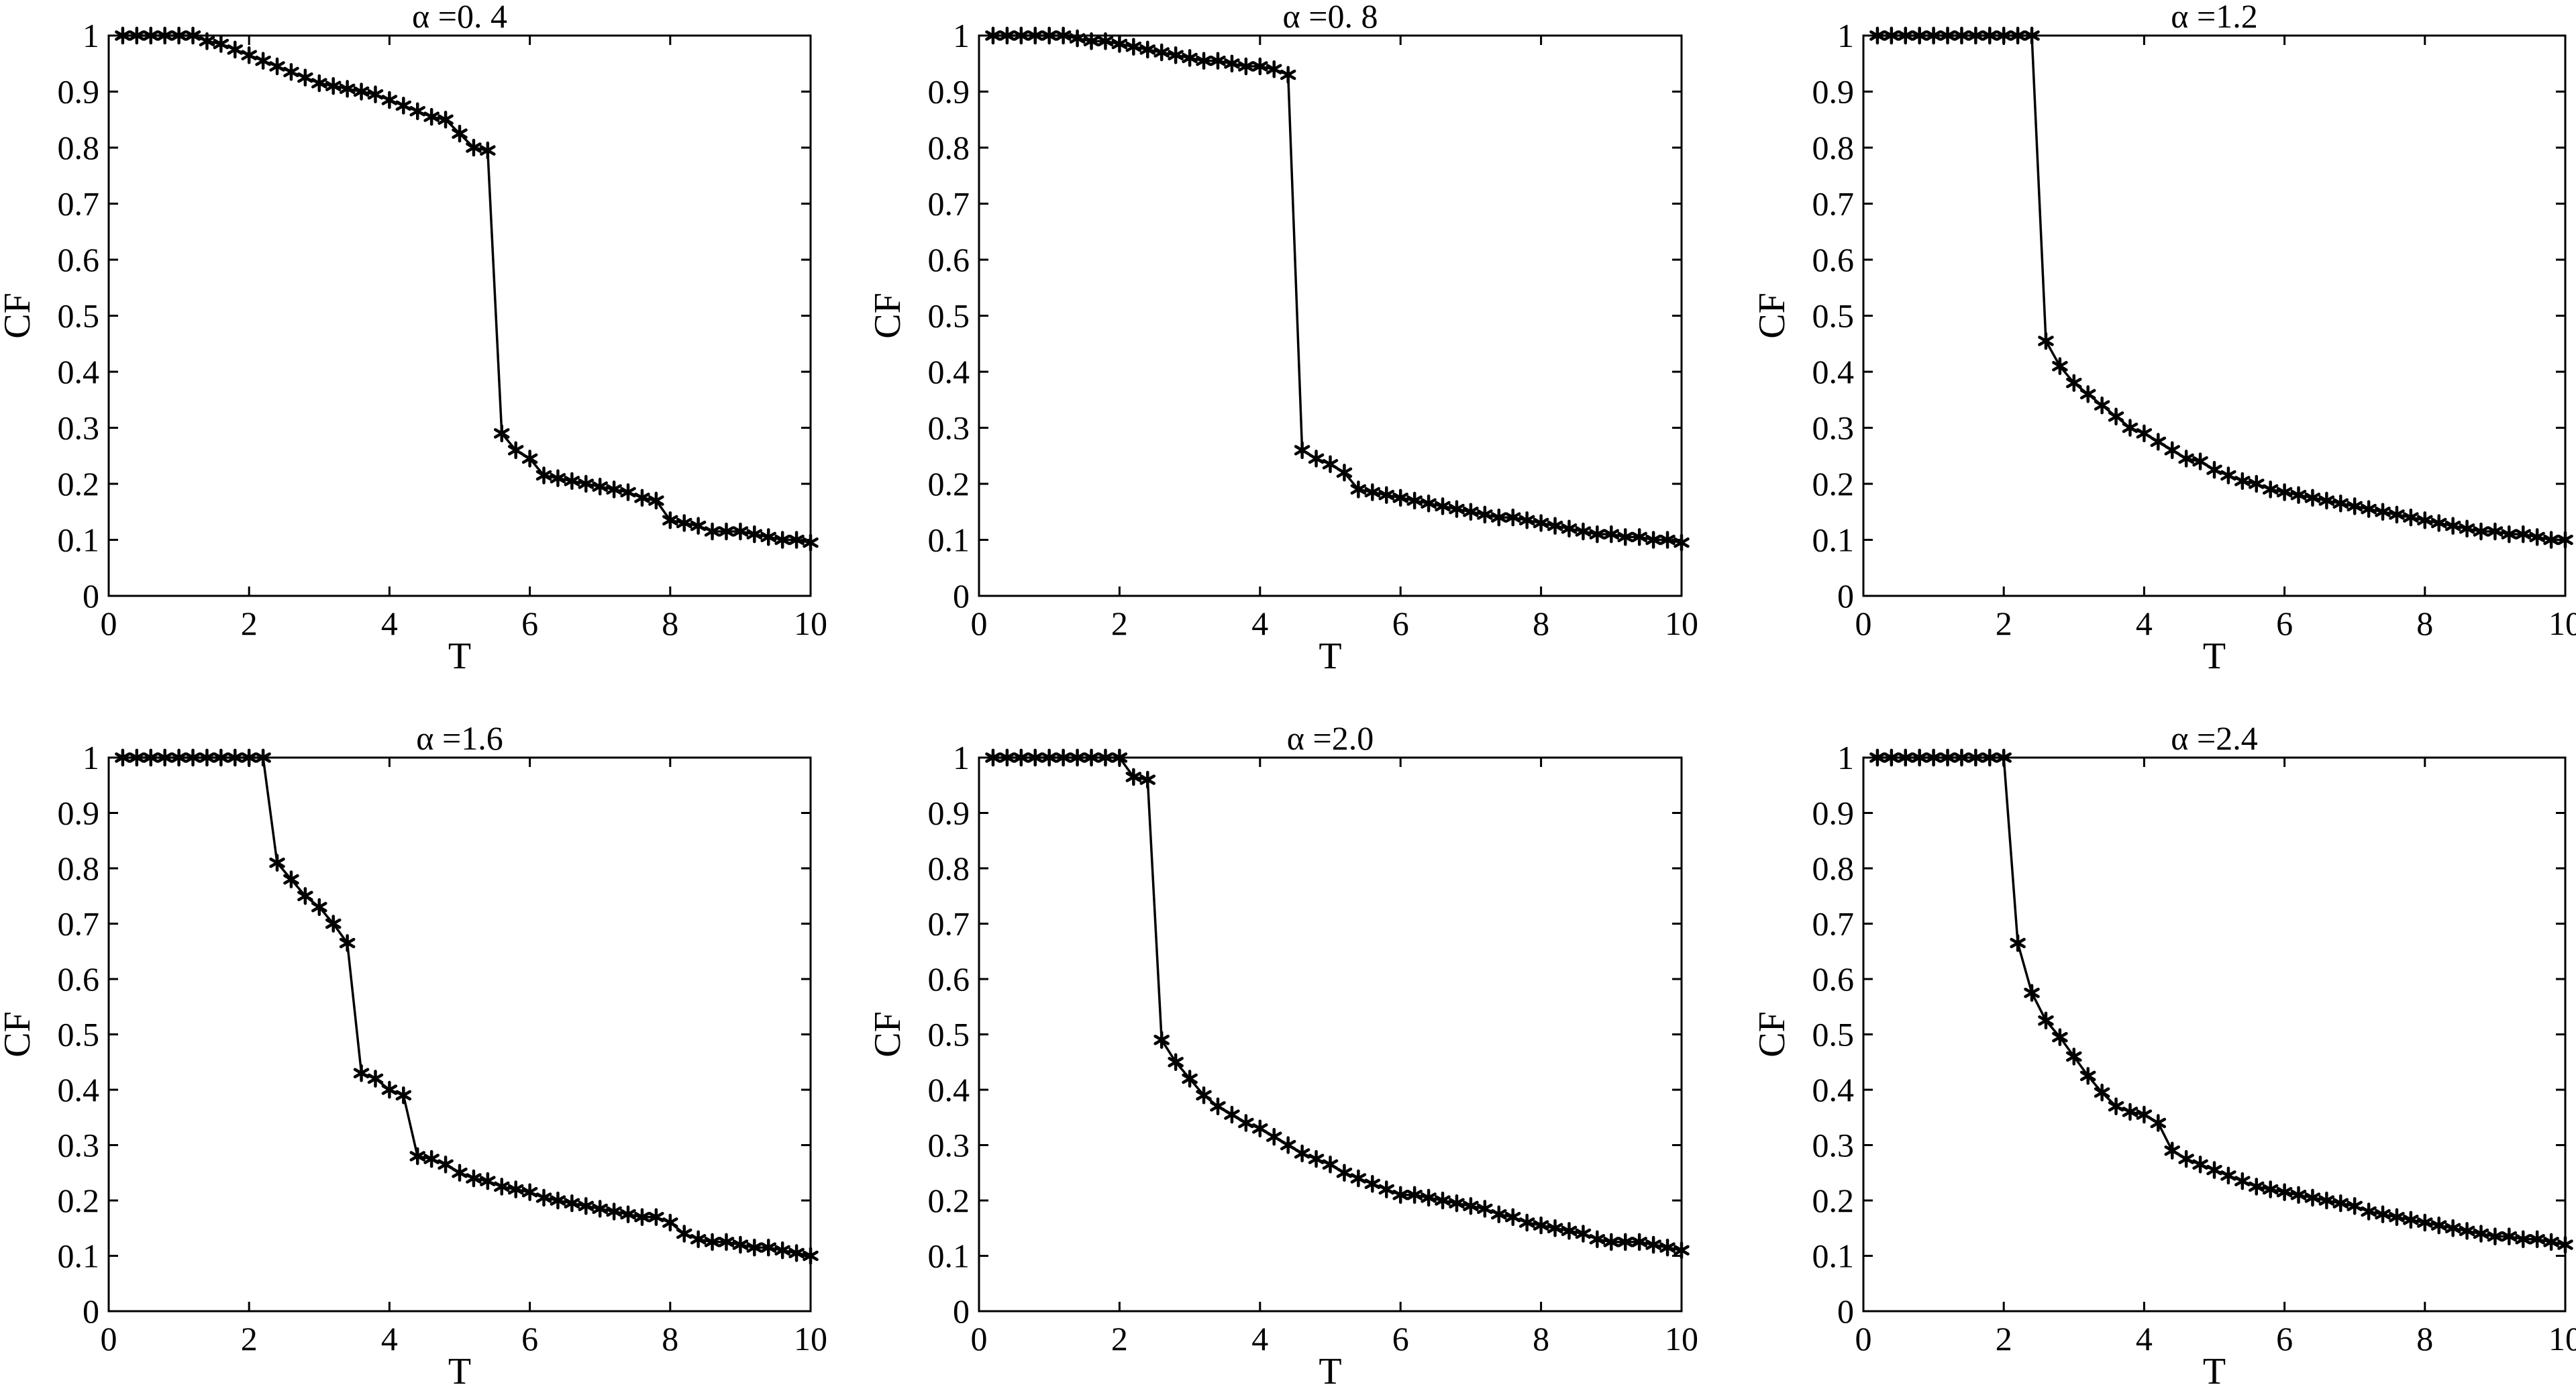 This screenshot has height=1385, width=2576. Describe the element at coordinates (2214, 315) in the screenshot. I see `plot-frame` at that location.